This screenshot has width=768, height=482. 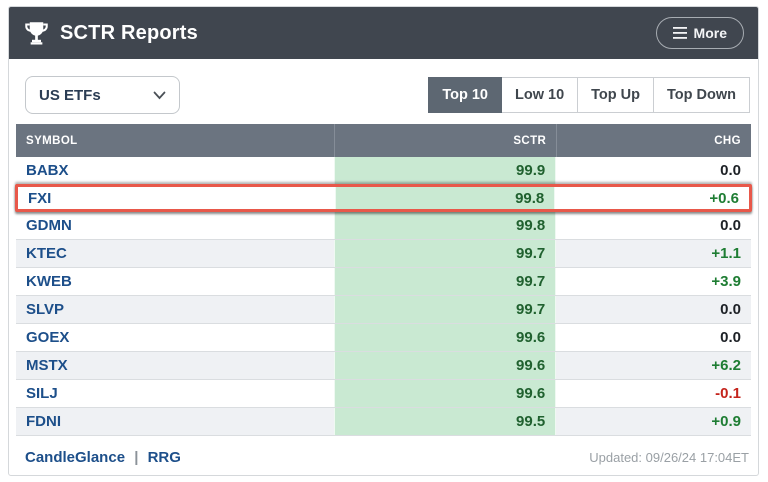 What do you see at coordinates (70, 95) in the screenshot?
I see `group-select-value: US ETFs` at bounding box center [70, 95].